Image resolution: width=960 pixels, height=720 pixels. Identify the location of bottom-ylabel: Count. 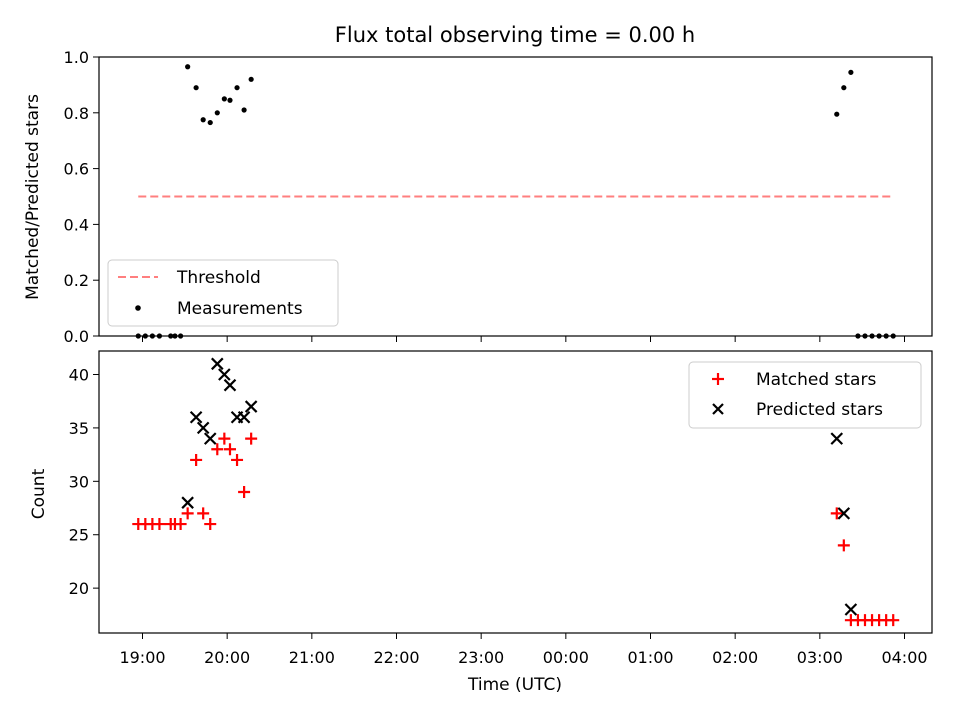
(39, 493).